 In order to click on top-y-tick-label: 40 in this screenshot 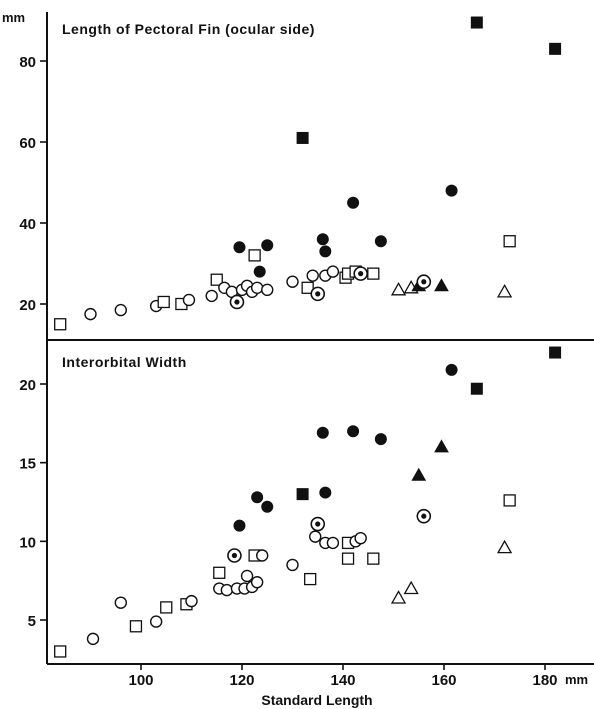, I will do `click(27, 224)`.